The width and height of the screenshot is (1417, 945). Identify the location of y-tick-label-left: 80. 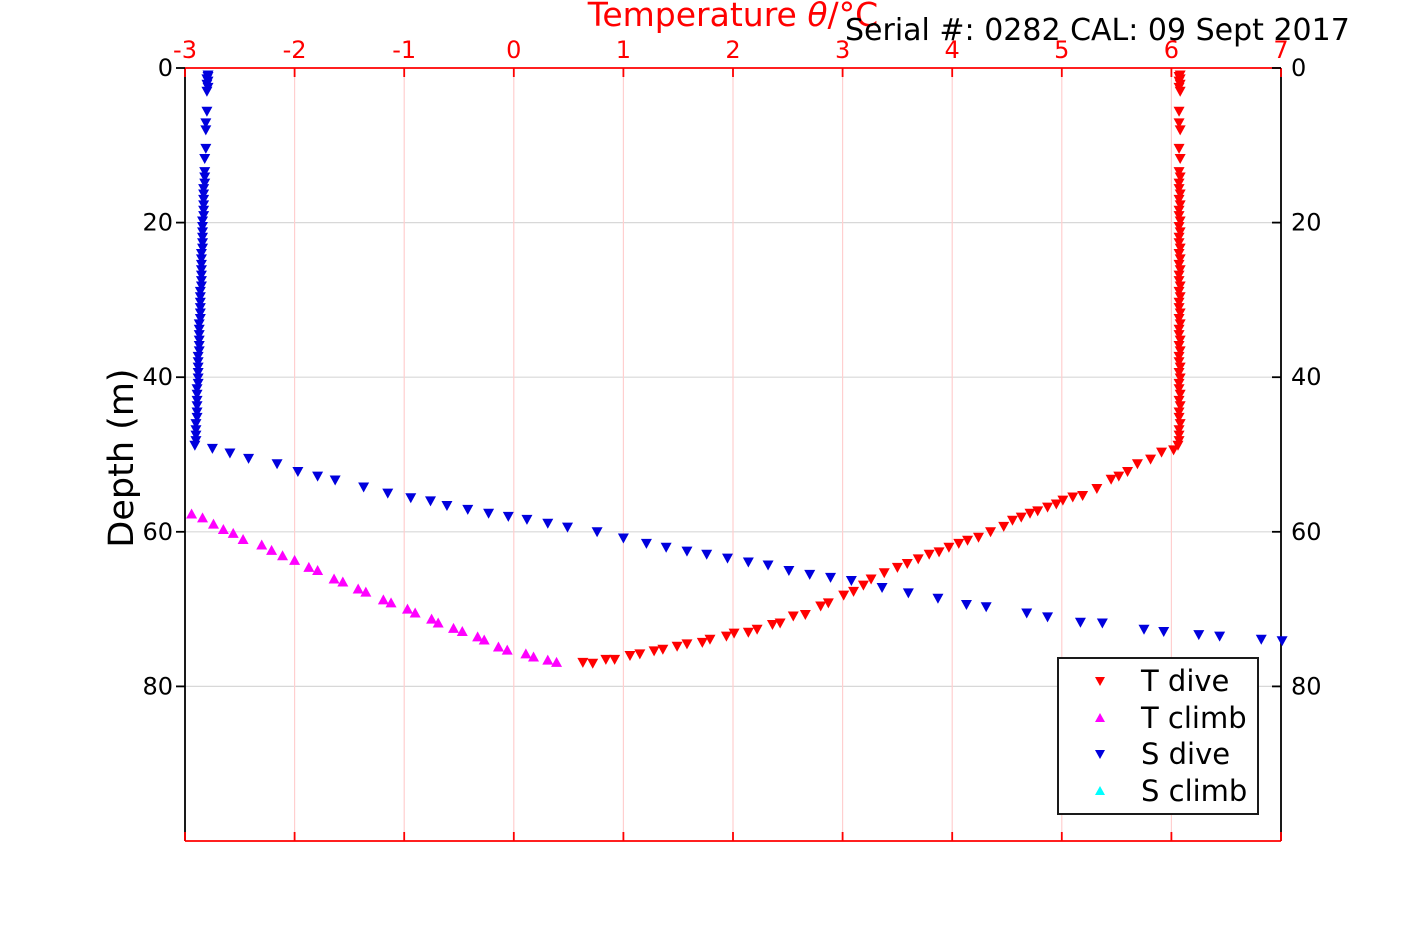
(157, 686).